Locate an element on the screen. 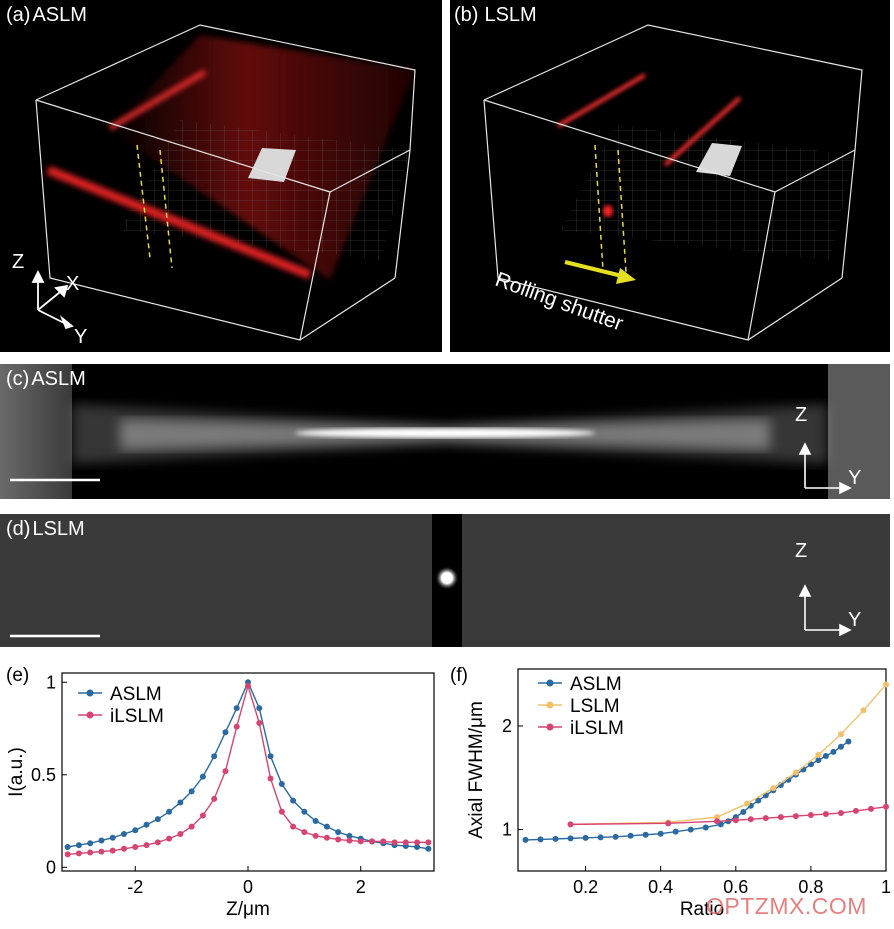 Image resolution: width=894 pixels, height=929 pixels. panel-c-axis-z: Z is located at coordinates (801, 415).